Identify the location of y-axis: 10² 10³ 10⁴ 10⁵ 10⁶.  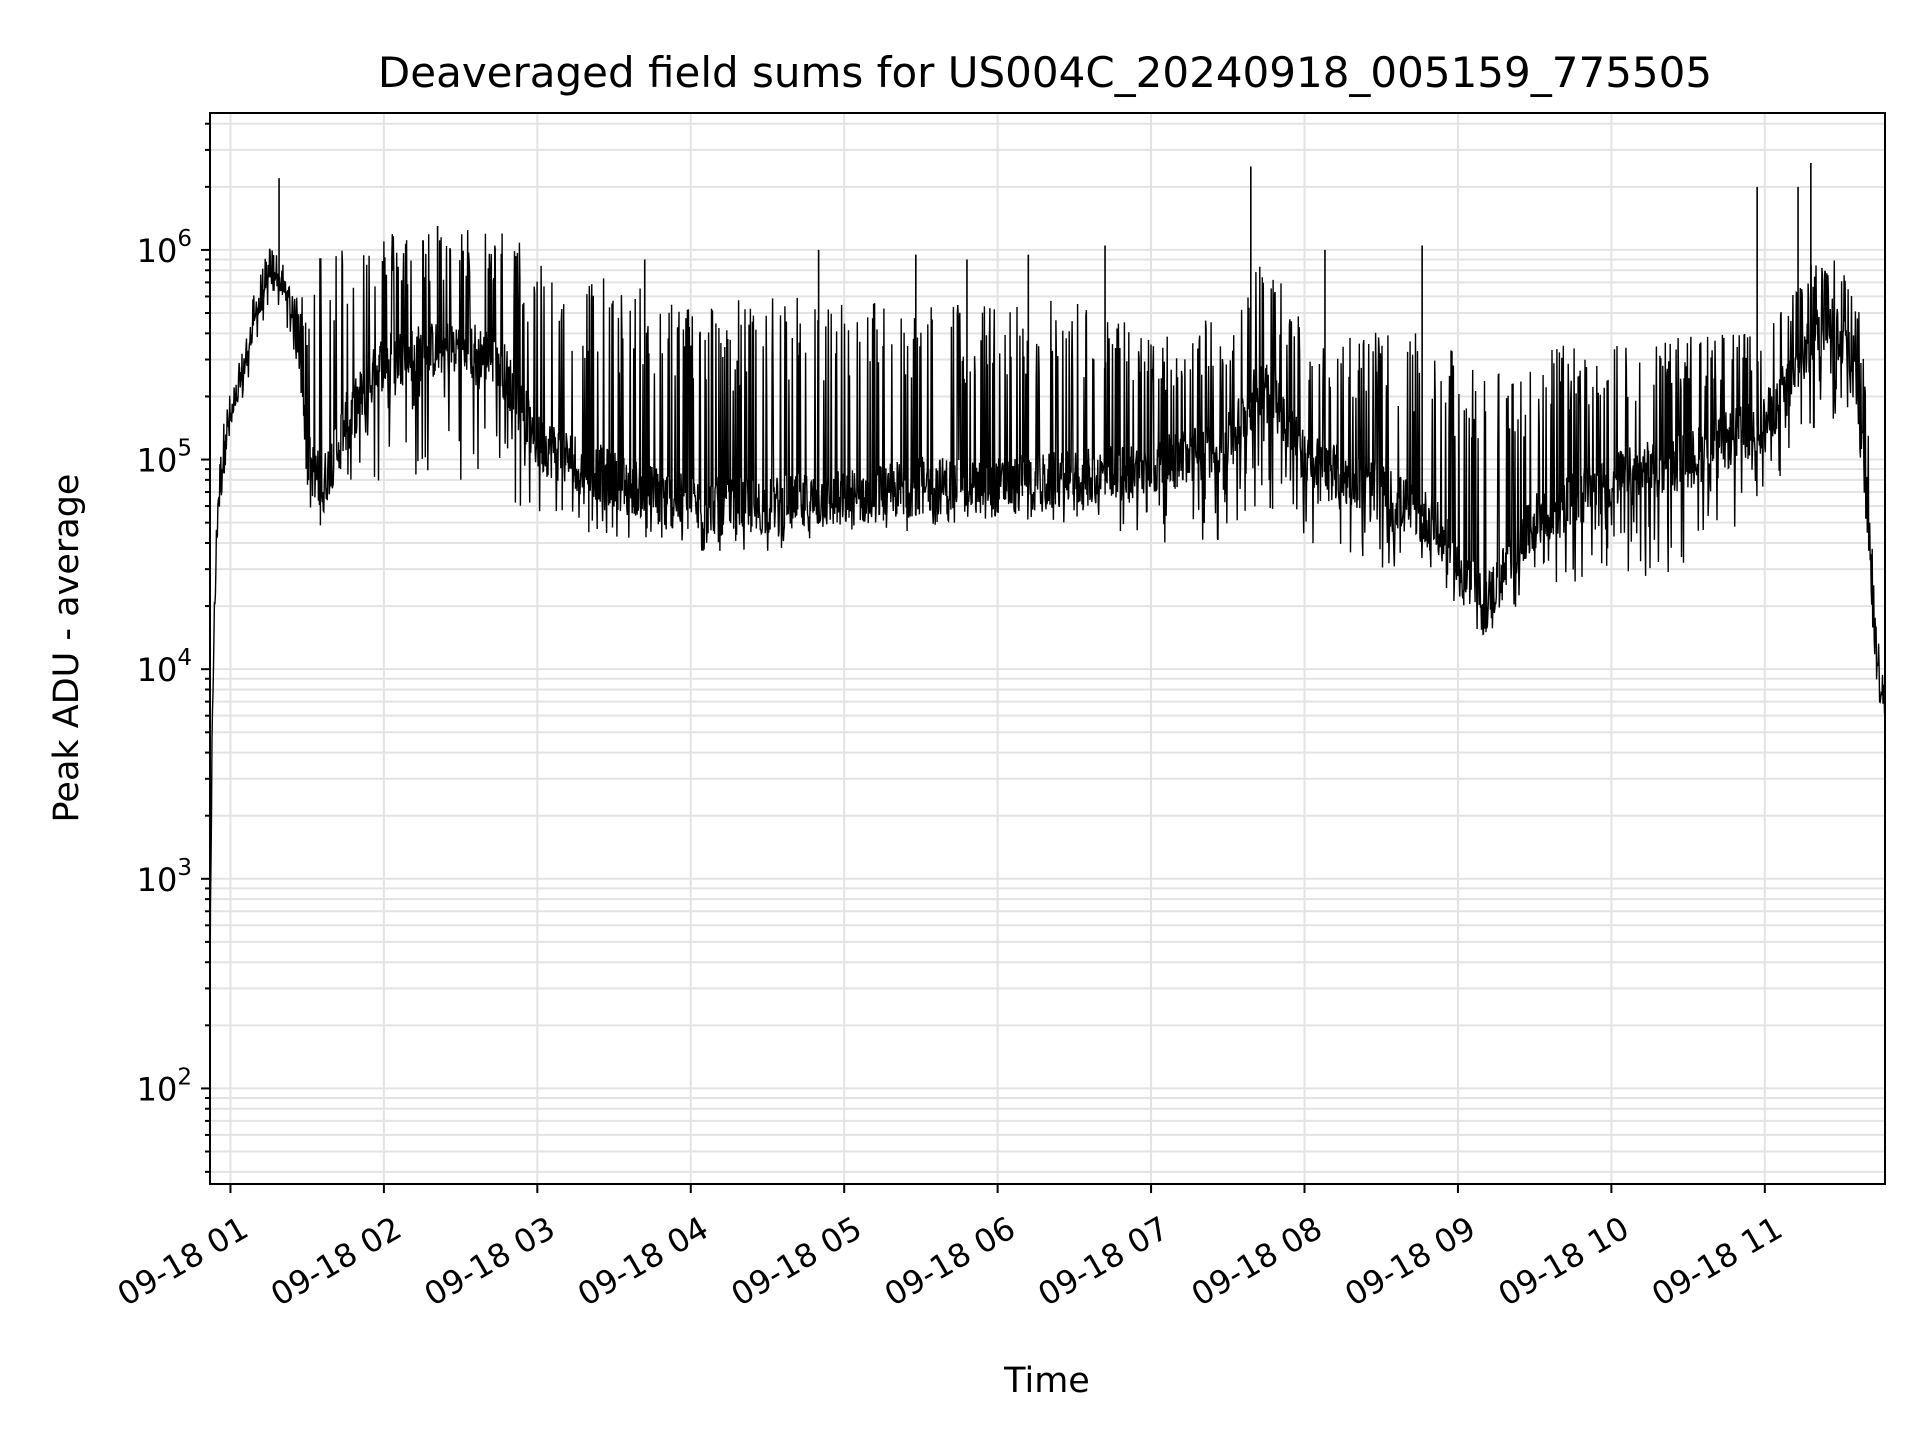
(173, 647).